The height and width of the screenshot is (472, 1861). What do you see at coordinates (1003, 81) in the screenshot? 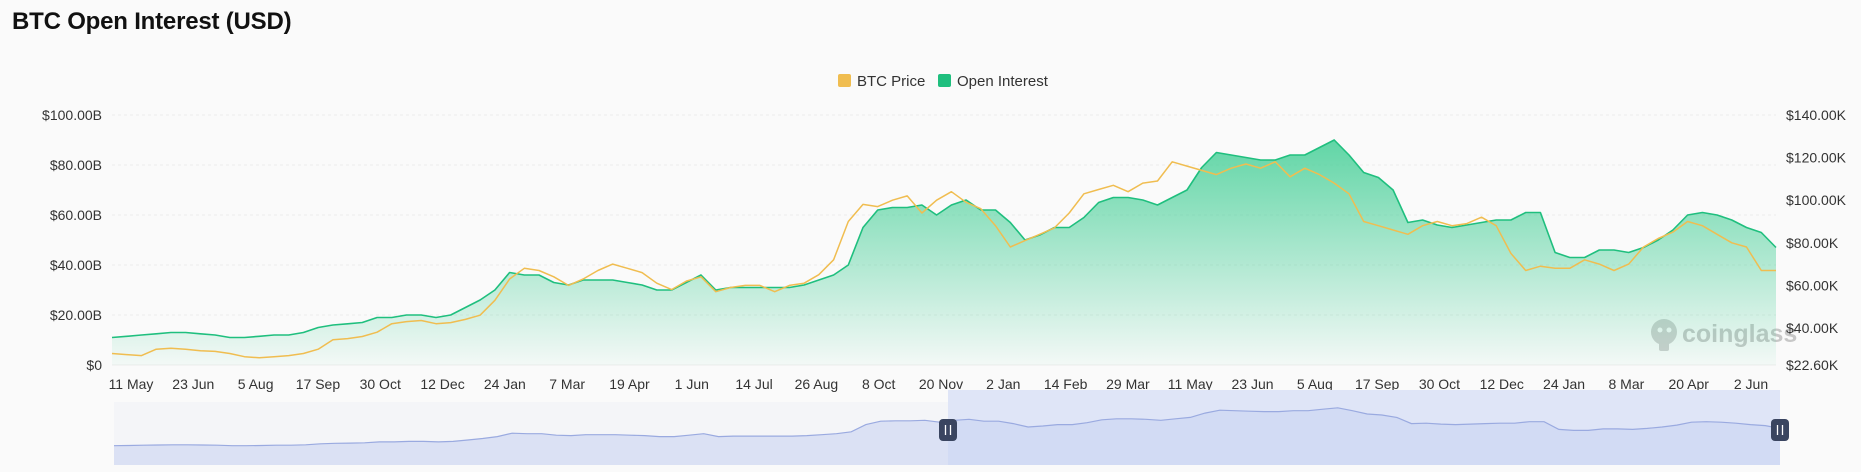
I see `legend-label: Open Interest` at bounding box center [1003, 81].